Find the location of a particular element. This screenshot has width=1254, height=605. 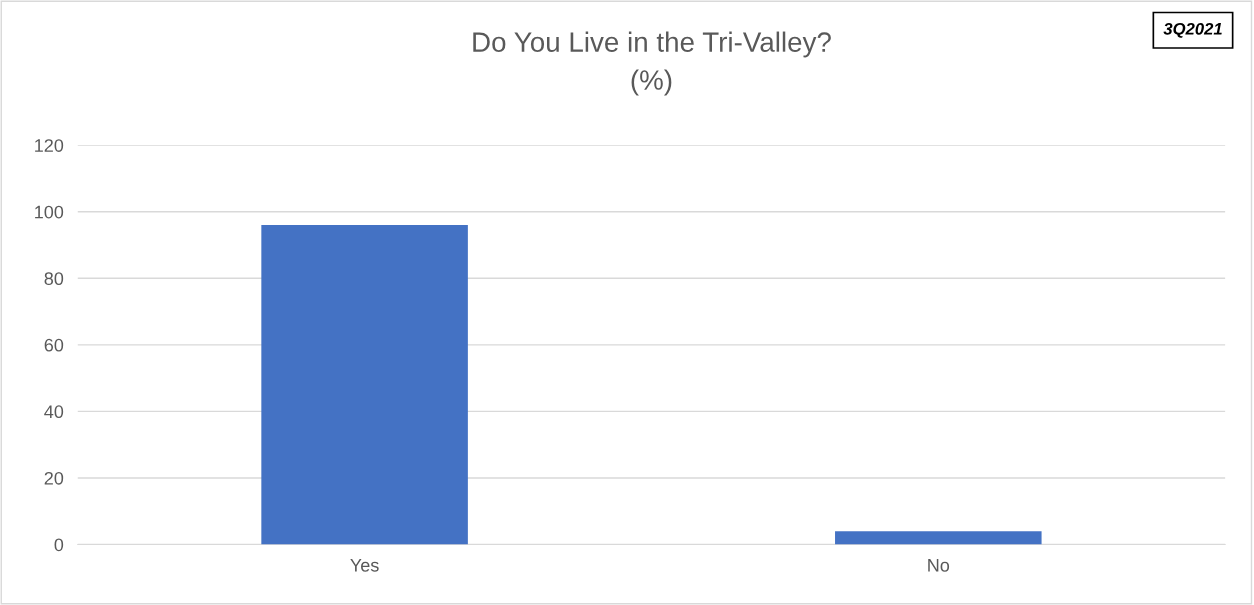

y-tick-label: 100 is located at coordinates (49, 212).